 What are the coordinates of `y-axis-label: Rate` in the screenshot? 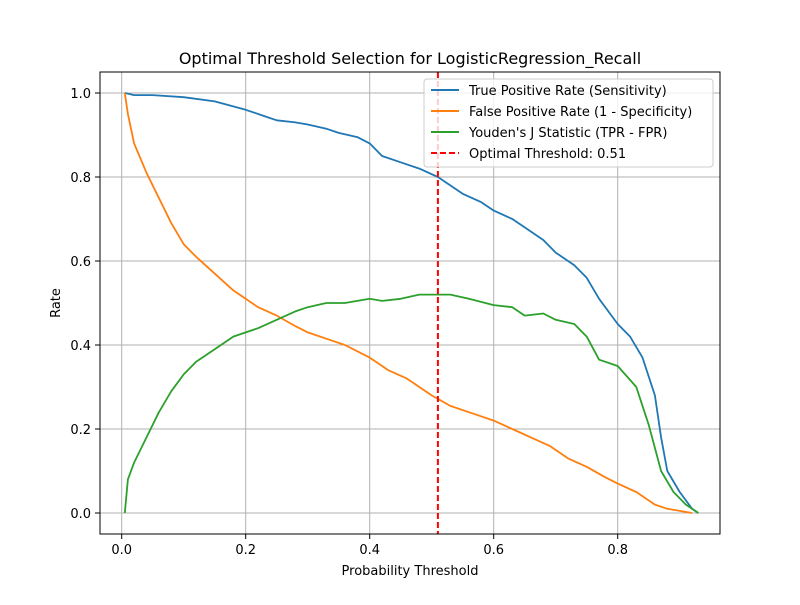 It's located at (56, 303).